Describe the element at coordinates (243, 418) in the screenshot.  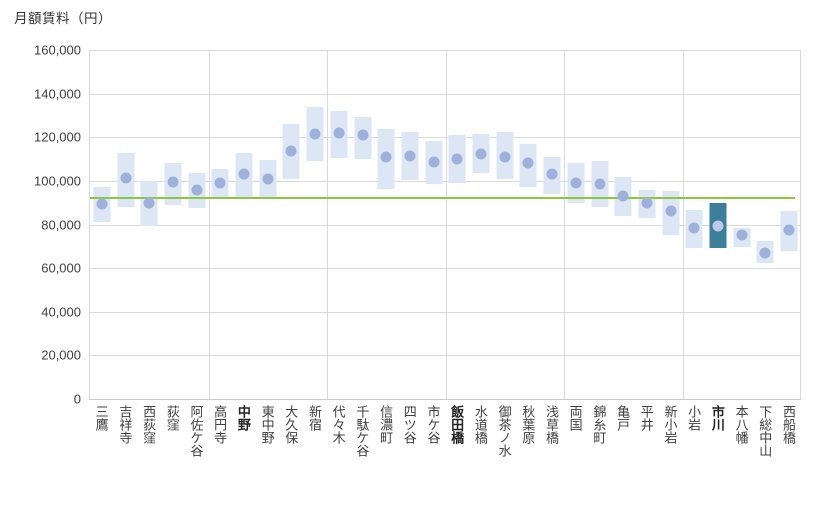
I see `x-axis-label: 中野` at that location.